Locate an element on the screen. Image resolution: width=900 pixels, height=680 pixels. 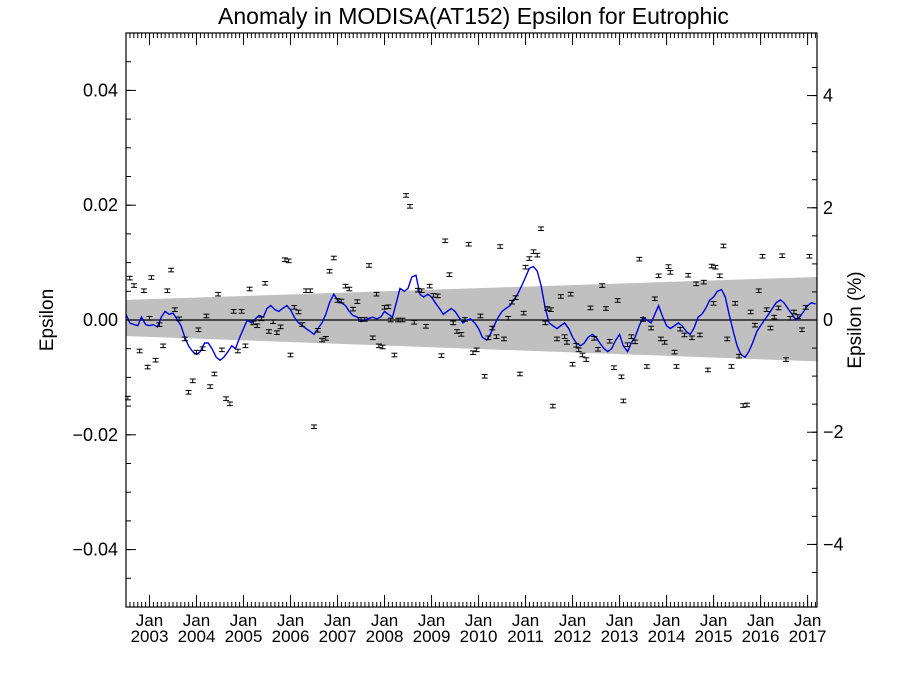
y2-tick-label: 0 is located at coordinates (828, 320).